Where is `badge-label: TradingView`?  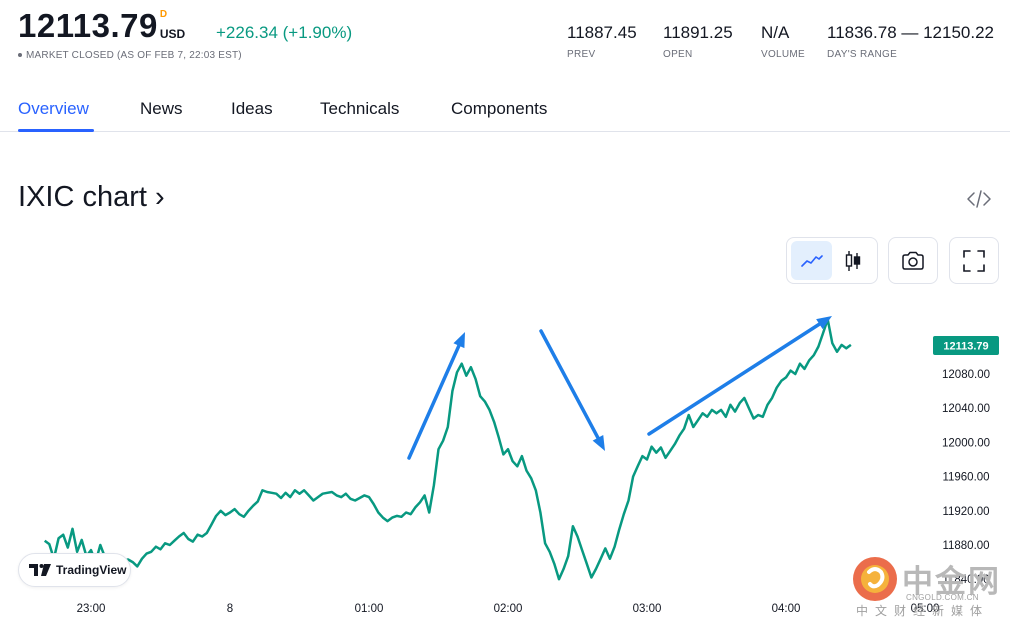 badge-label: TradingView is located at coordinates (91, 570).